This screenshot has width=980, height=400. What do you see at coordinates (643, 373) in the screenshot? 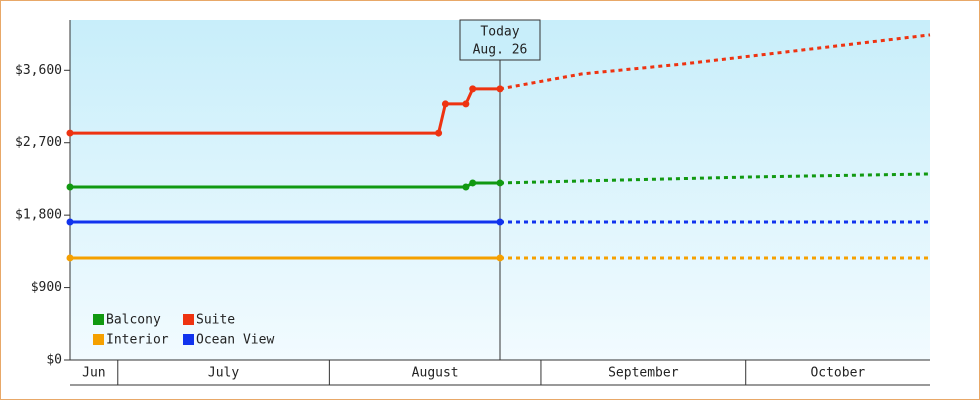
I see `month-label: September` at bounding box center [643, 373].